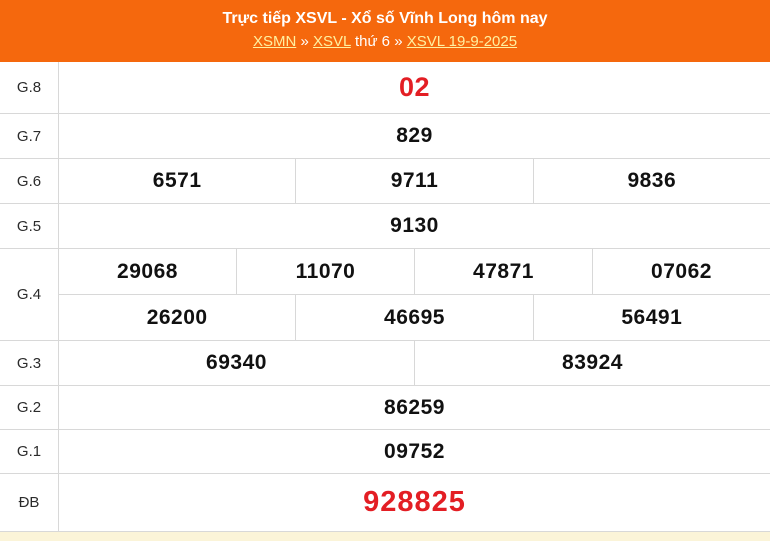  I want to click on prize-row-g4-line2: 26200 46695 56491, so click(414, 317).